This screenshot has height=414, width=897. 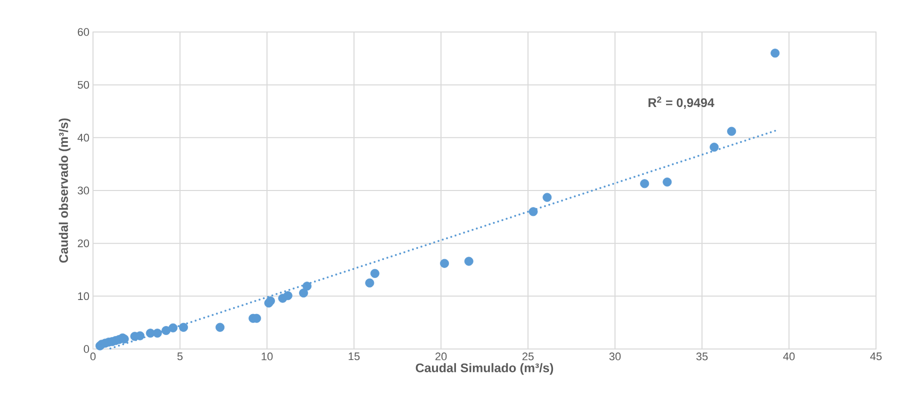 I want to click on y-tick-label: 20, so click(x=84, y=243).